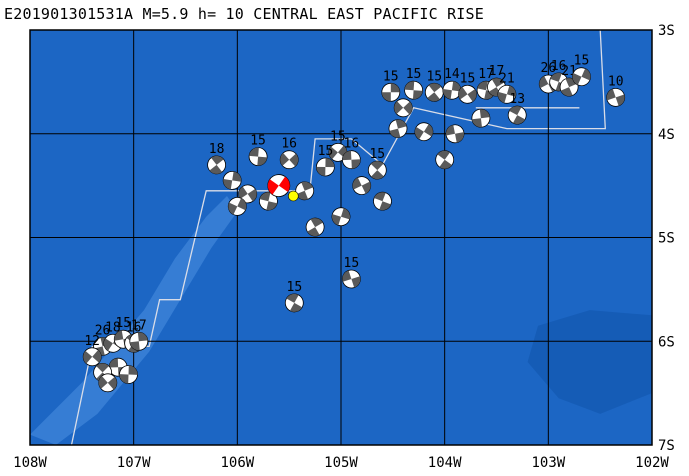  What do you see at coordinates (134, 463) in the screenshot?
I see `longitude-label: 107W` at bounding box center [134, 463].